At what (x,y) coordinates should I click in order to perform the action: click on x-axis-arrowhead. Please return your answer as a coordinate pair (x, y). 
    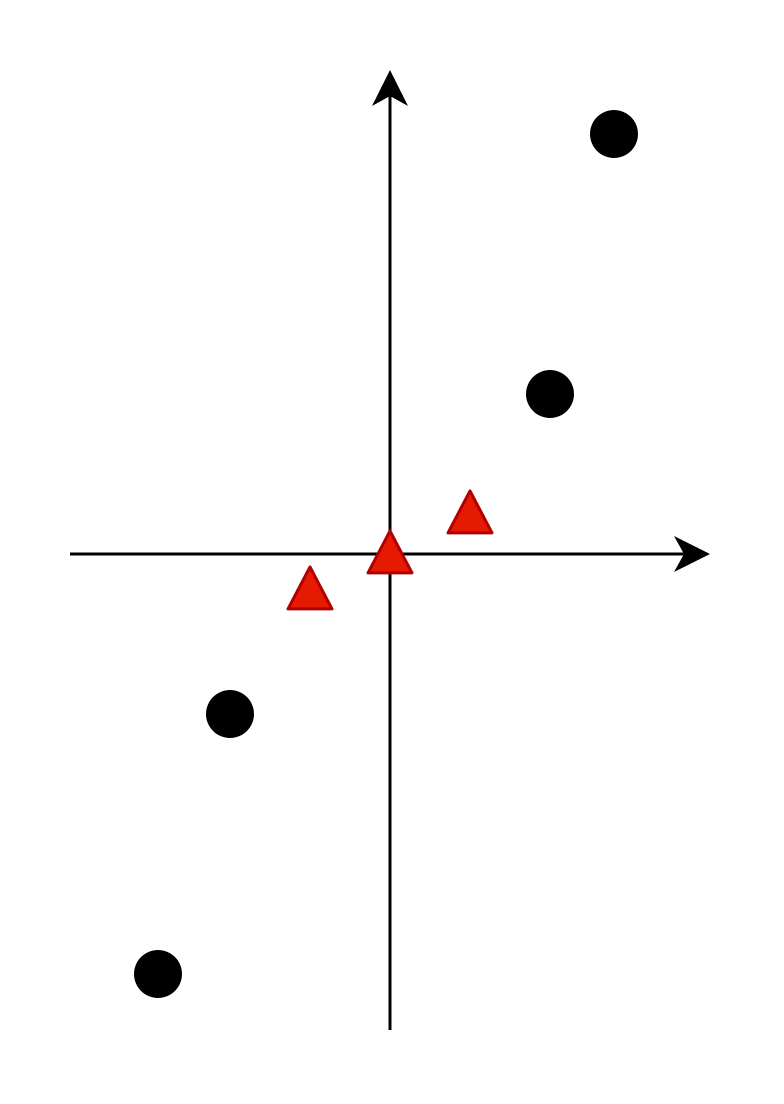
    Looking at the image, I should click on (692, 554).